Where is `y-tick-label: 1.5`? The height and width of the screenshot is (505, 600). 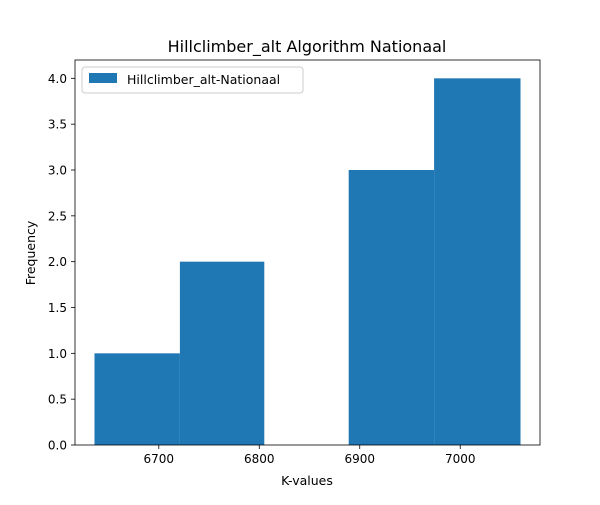
y-tick-label: 1.5 is located at coordinates (57, 308).